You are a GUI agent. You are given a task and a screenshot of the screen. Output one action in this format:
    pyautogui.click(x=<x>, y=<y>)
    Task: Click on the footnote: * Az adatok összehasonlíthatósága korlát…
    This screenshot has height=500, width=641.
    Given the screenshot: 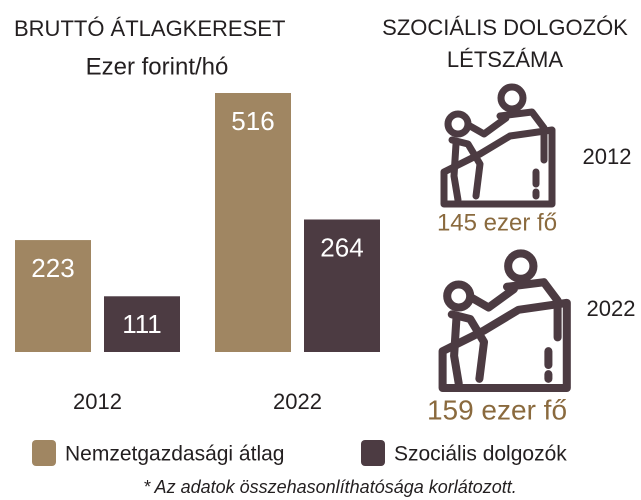 What is the action you would take?
    pyautogui.click(x=330, y=487)
    